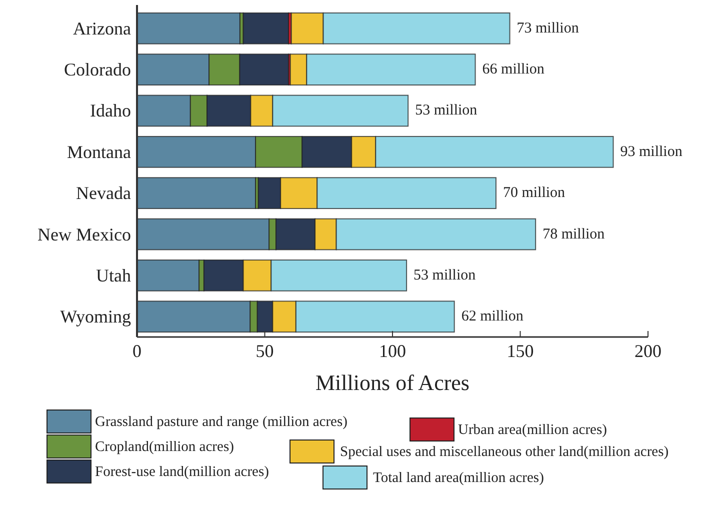 The image size is (721, 506). Describe the element at coordinates (110, 110) in the screenshot. I see `y-tick-label: Idaho` at that location.